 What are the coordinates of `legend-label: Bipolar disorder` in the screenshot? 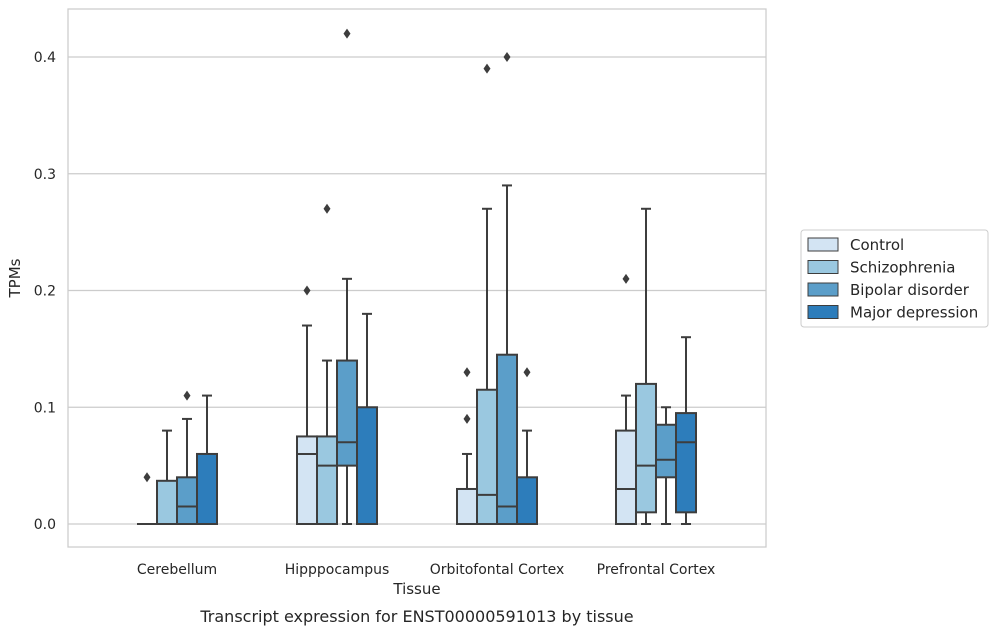 It's located at (910, 290).